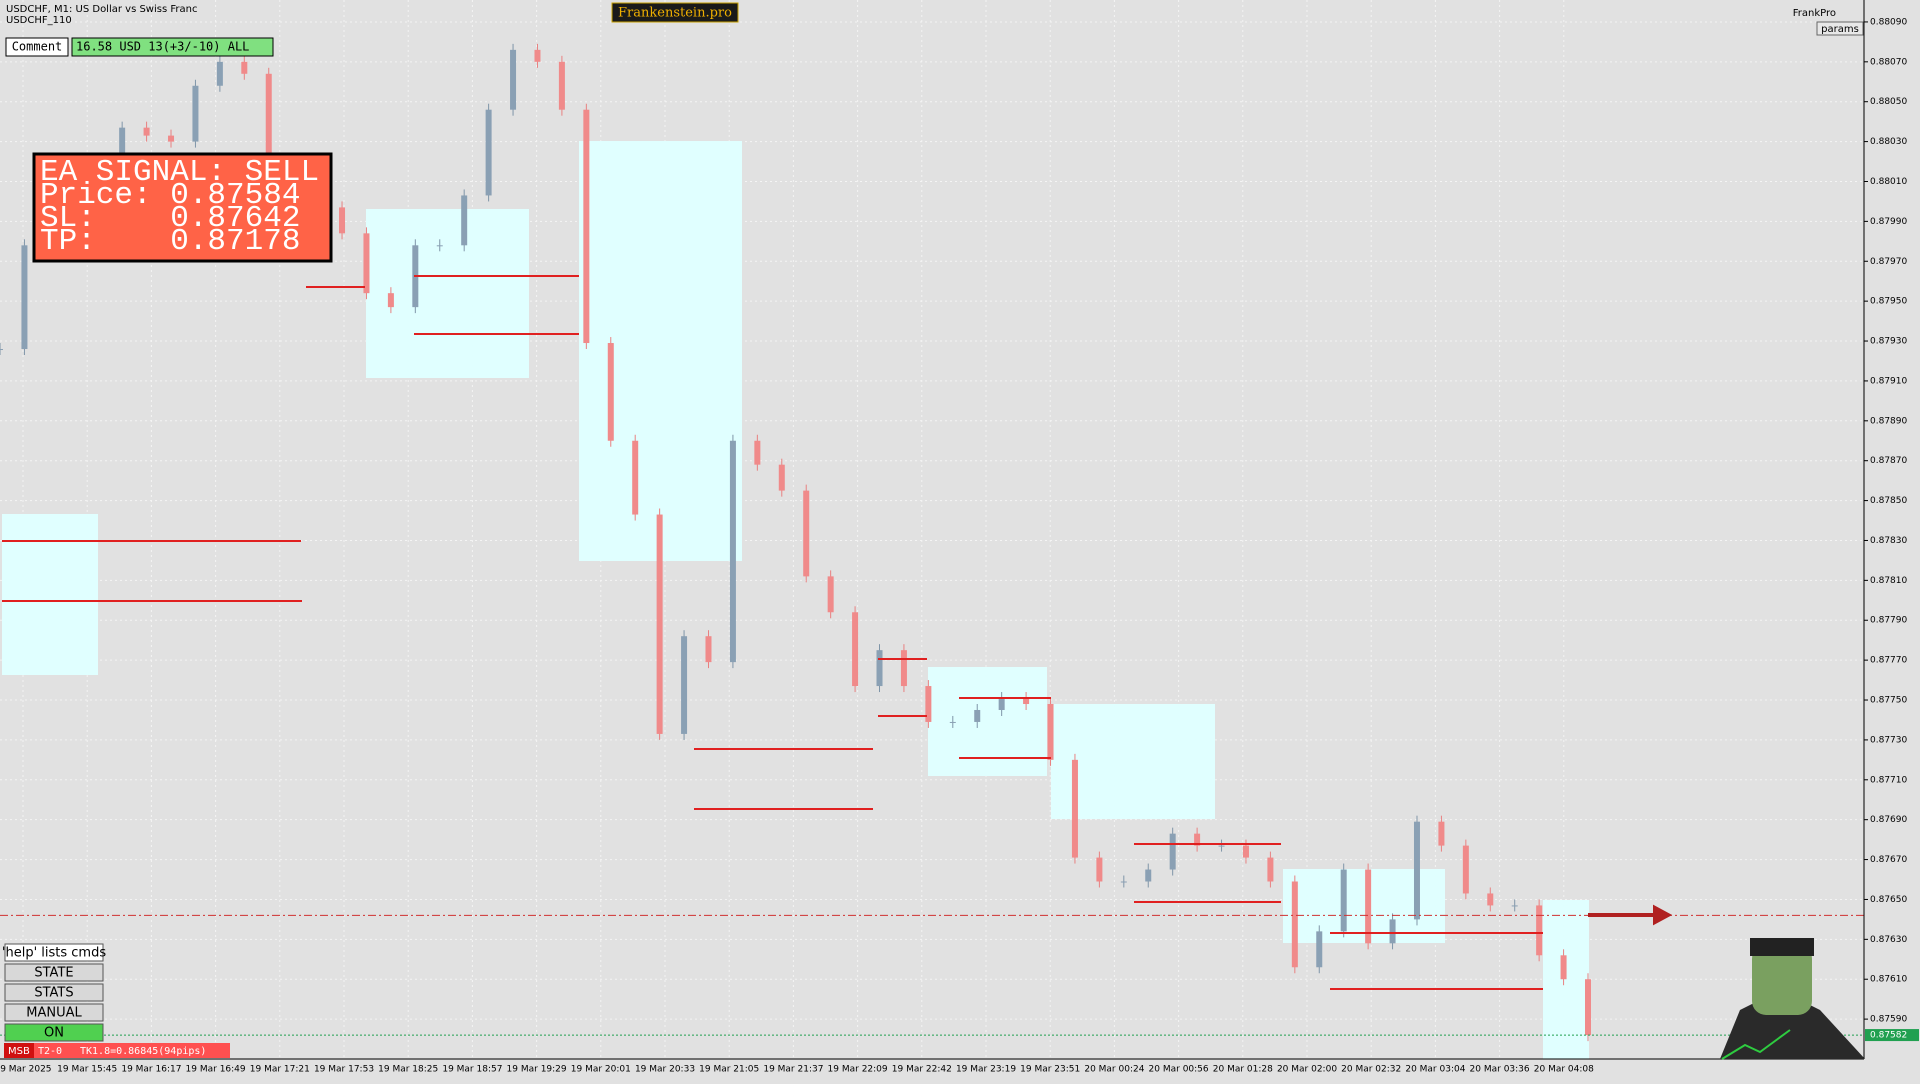  What do you see at coordinates (1500, 1070) in the screenshot?
I see `x-tick-label: 20 Mar 03:36` at bounding box center [1500, 1070].